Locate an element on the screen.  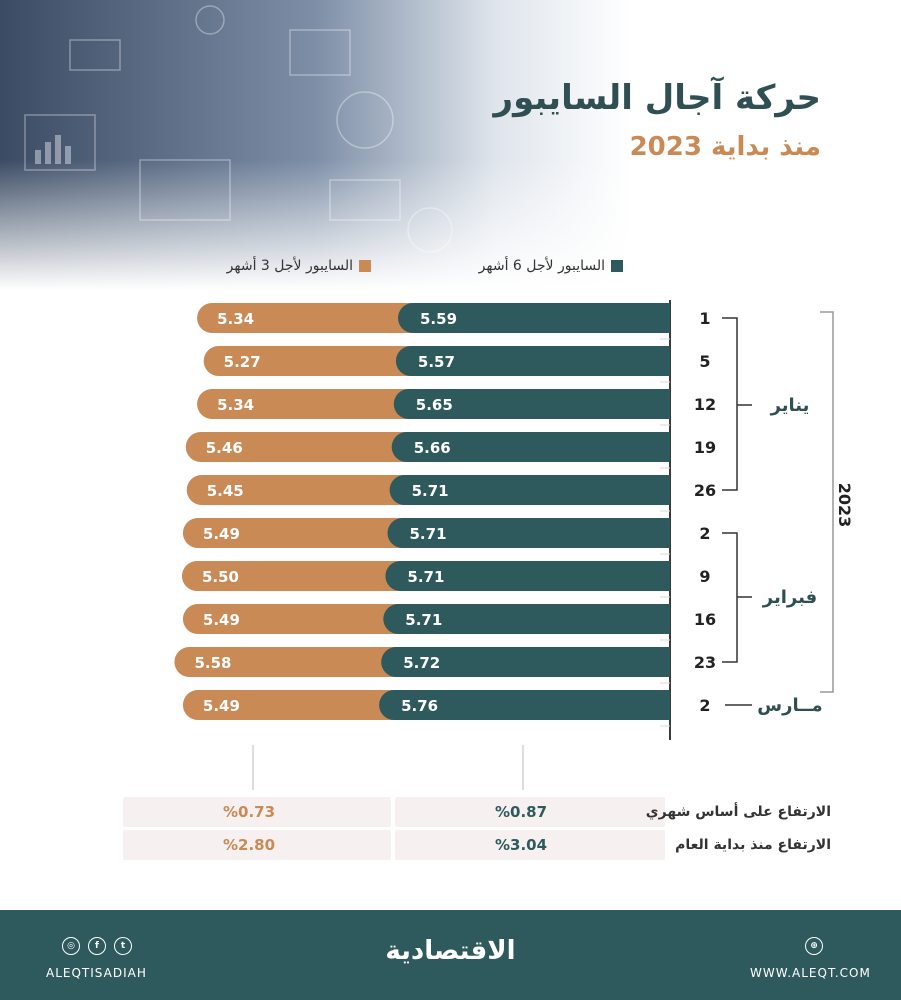
bracket-year is located at coordinates (827, 502).